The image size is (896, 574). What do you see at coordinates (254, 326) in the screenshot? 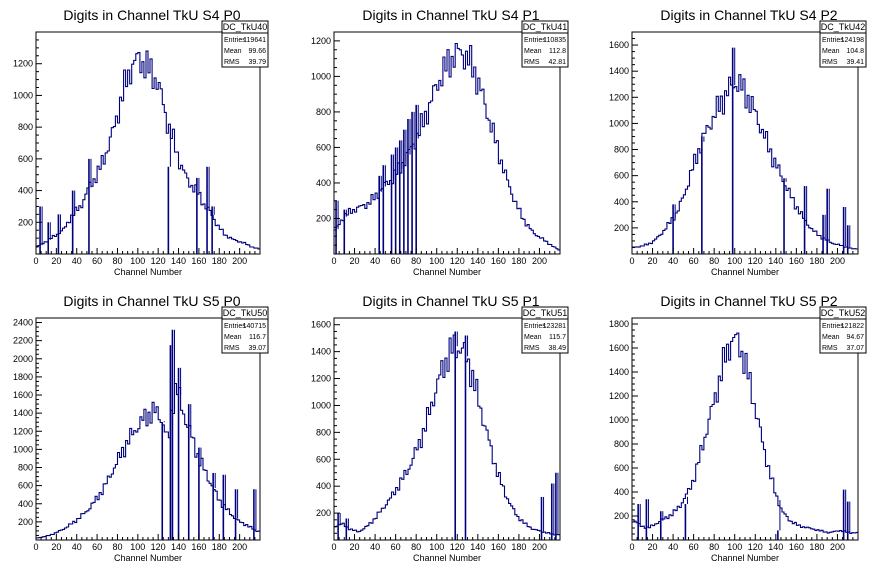
I see `stats-value-entries: 140715` at bounding box center [254, 326].